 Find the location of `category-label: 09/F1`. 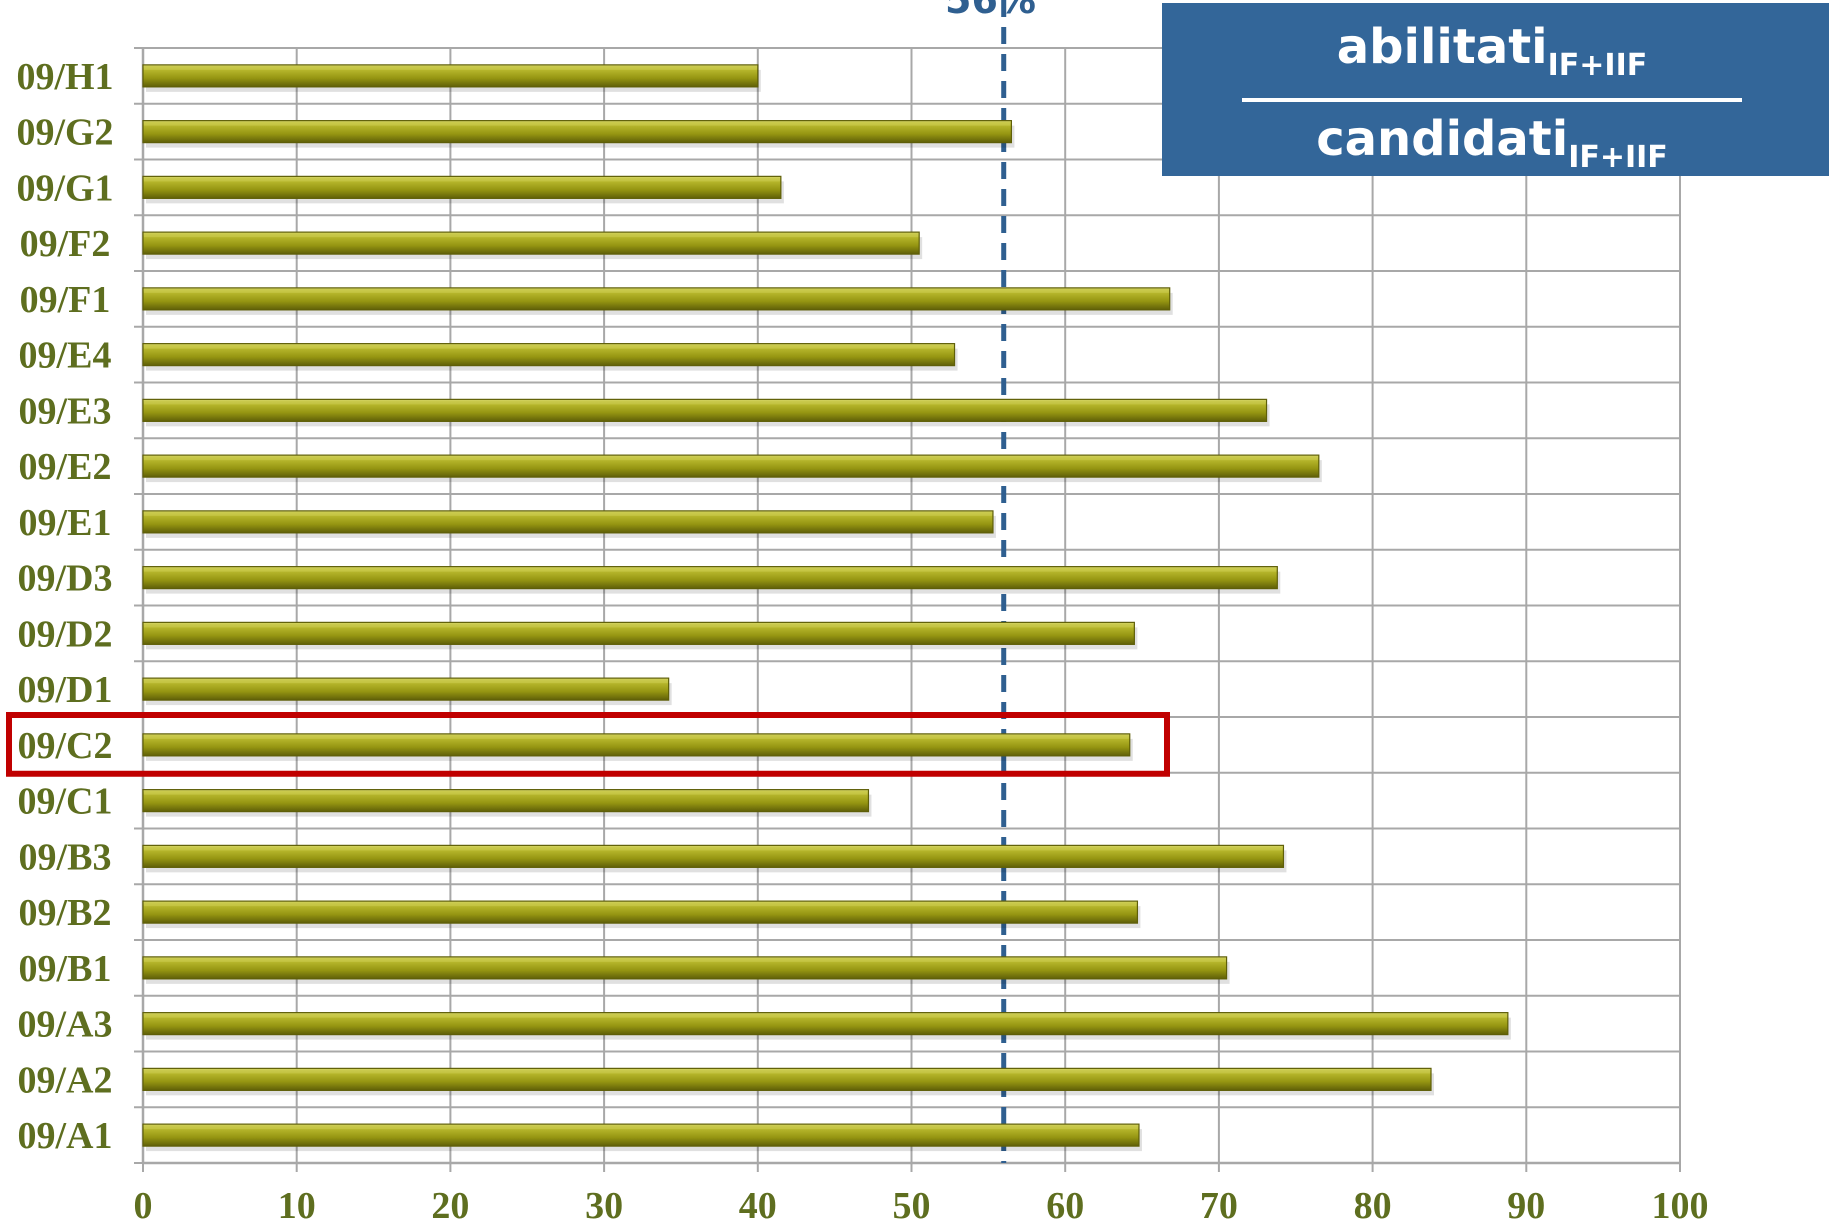

category-label: 09/F1 is located at coordinates (65, 300).